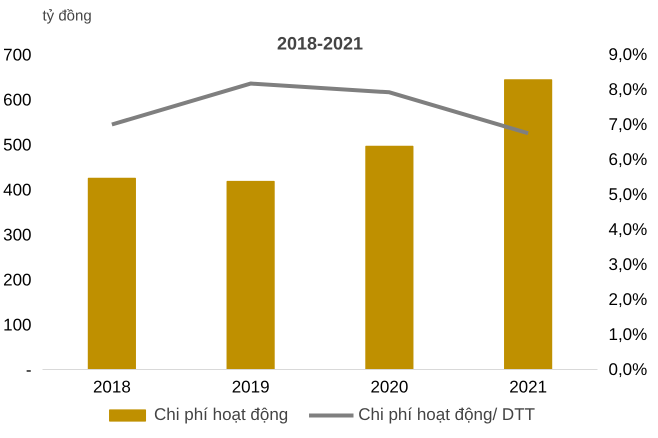 The width and height of the screenshot is (658, 438). Describe the element at coordinates (17, 145) in the screenshot. I see `y-tick-label: 500` at that location.